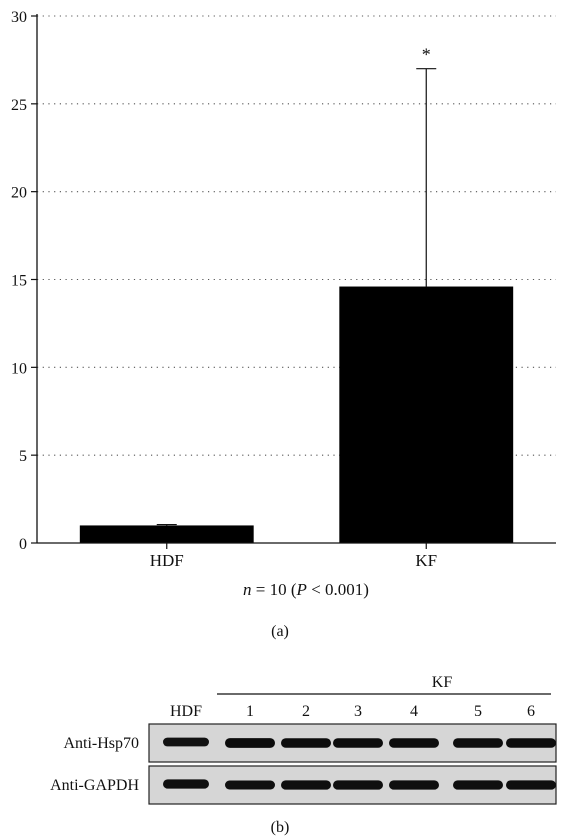 This screenshot has height=838, width=562. I want to click on panel-b-label: (b), so click(280, 827).